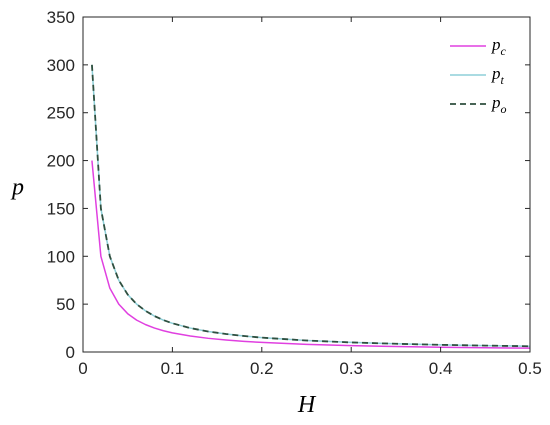  Describe the element at coordinates (61, 17) in the screenshot. I see `y-tick-label: 350` at that location.